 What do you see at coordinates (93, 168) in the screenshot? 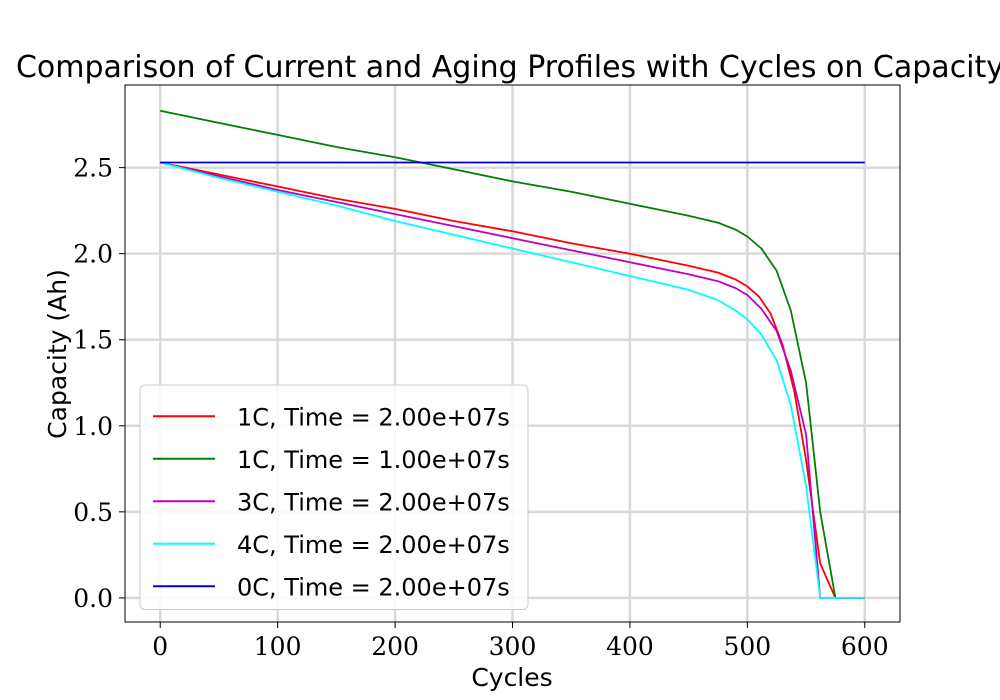
I see `y-tick-label: 2.5` at bounding box center [93, 168].